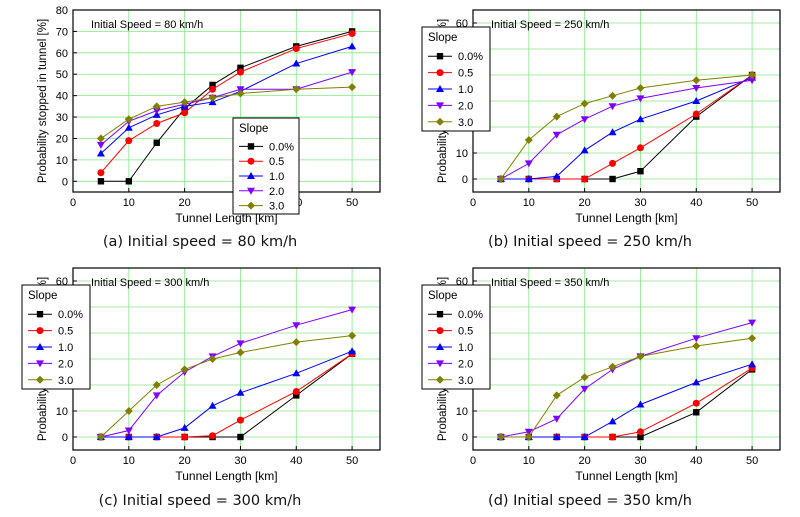  What do you see at coordinates (550, 283) in the screenshot?
I see `speed-annotation: Initial Speed = 350 km/h` at bounding box center [550, 283].